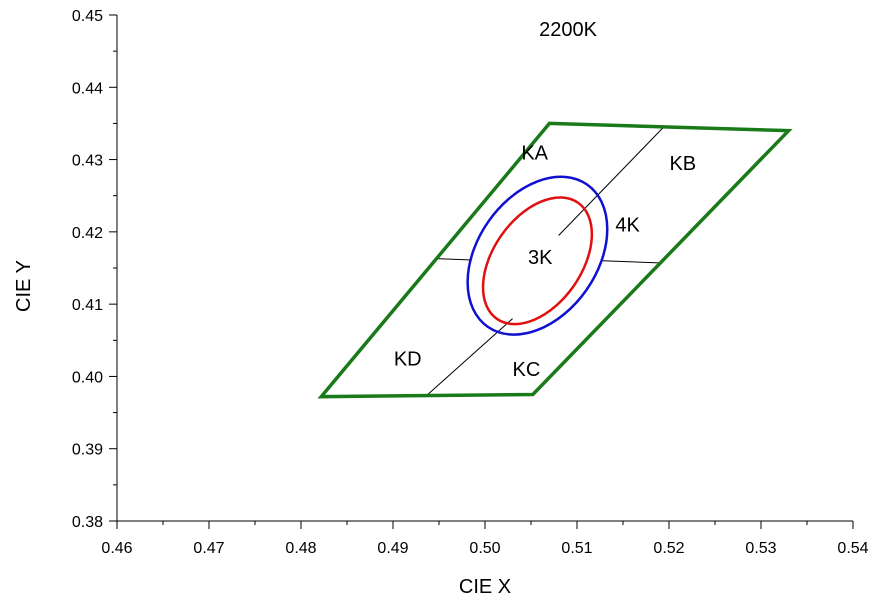 The width and height of the screenshot is (877, 604). I want to click on x-tick-label: 0.53, so click(760, 548).